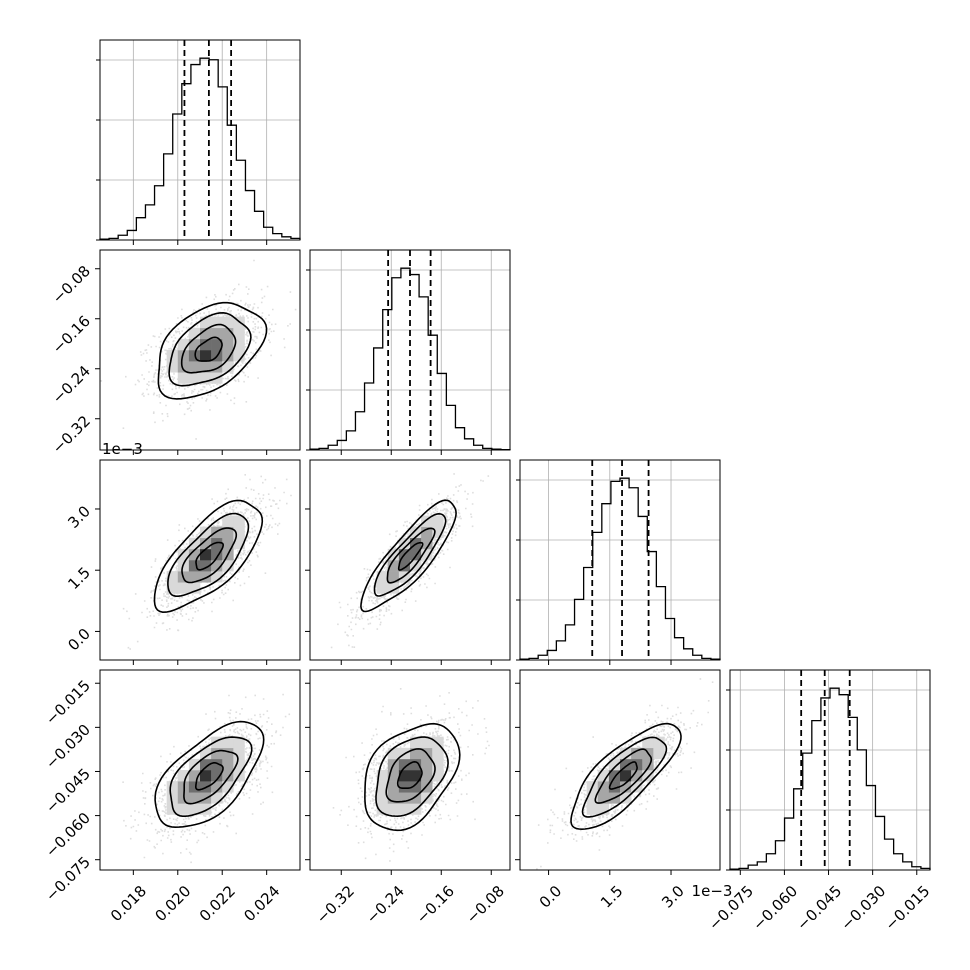 The image size is (970, 970). What do you see at coordinates (775, 908) in the screenshot?
I see `x-tick-label: −0.060` at bounding box center [775, 908].